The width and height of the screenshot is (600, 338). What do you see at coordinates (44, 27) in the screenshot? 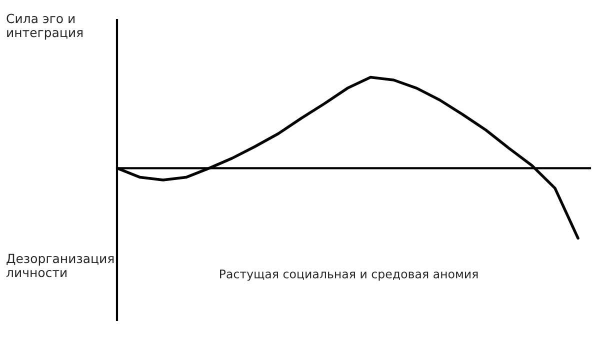
I see `text: Сила эго и интеграция` at bounding box center [44, 27].